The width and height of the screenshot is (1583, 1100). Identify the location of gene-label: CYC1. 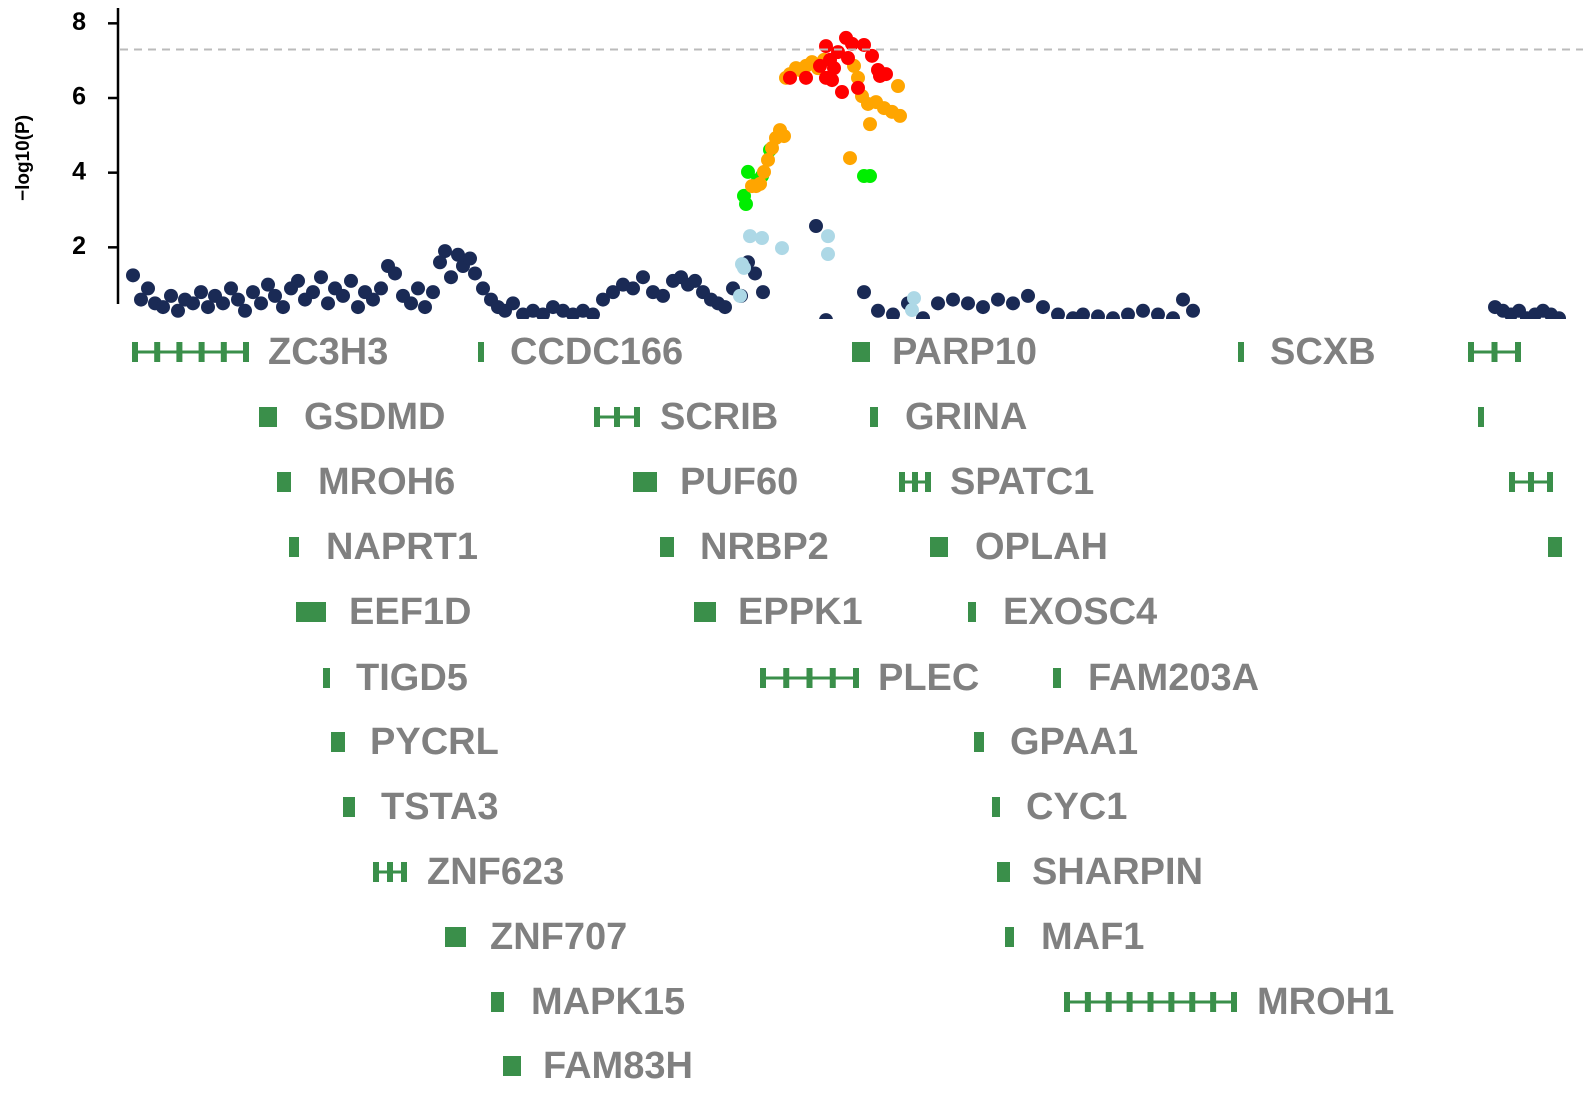
(1076, 807).